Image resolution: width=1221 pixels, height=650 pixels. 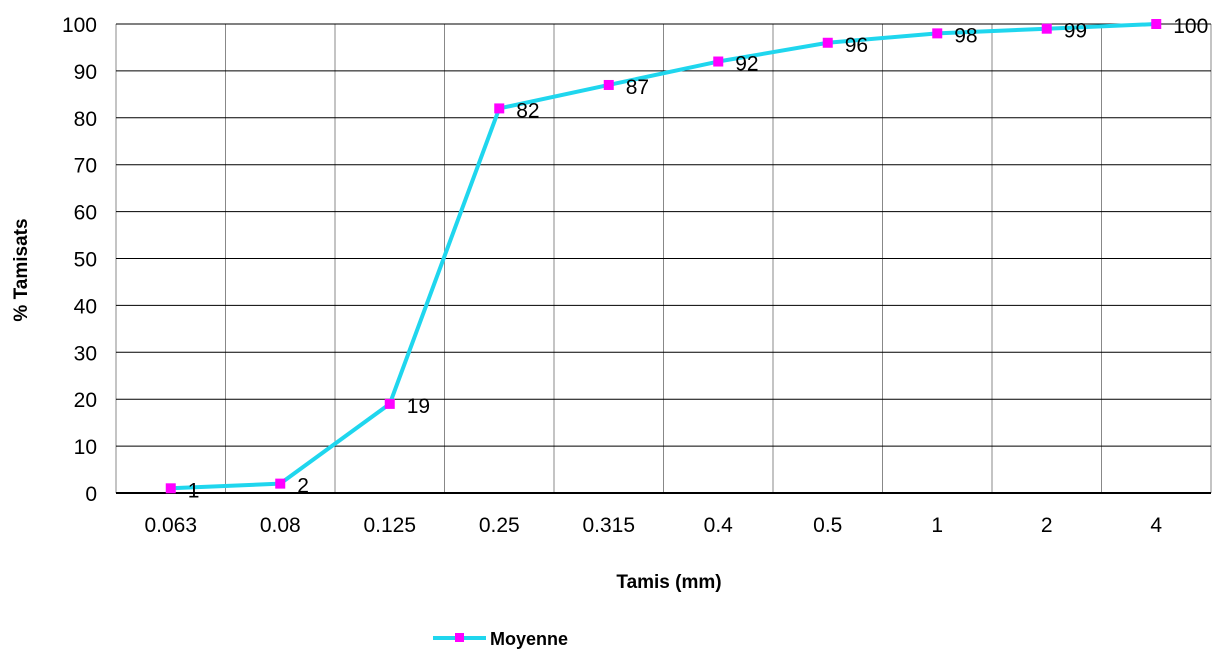 What do you see at coordinates (418, 406) in the screenshot?
I see `data-label: 19` at bounding box center [418, 406].